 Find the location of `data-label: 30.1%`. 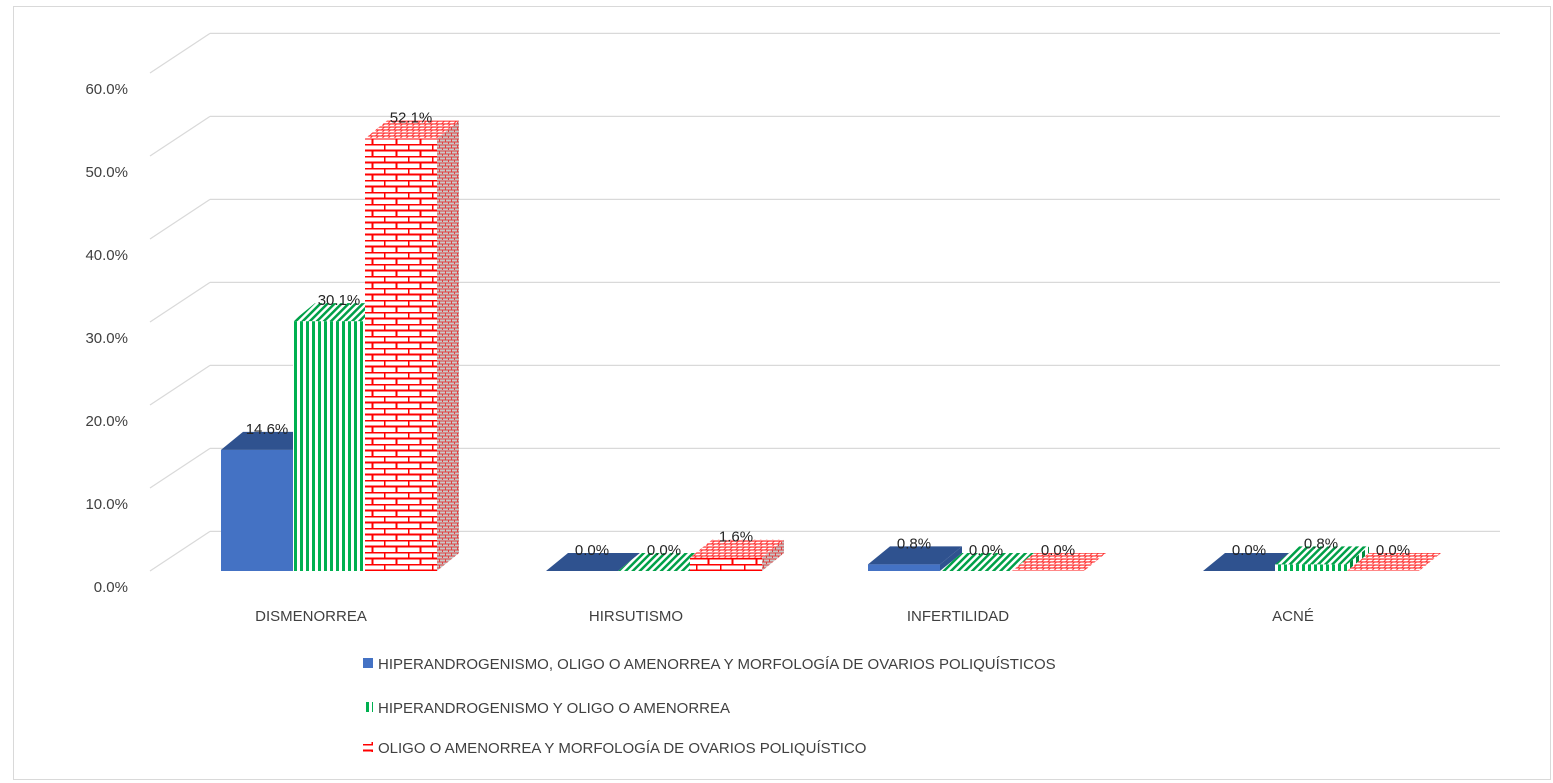

data-label: 30.1% is located at coordinates (339, 300).